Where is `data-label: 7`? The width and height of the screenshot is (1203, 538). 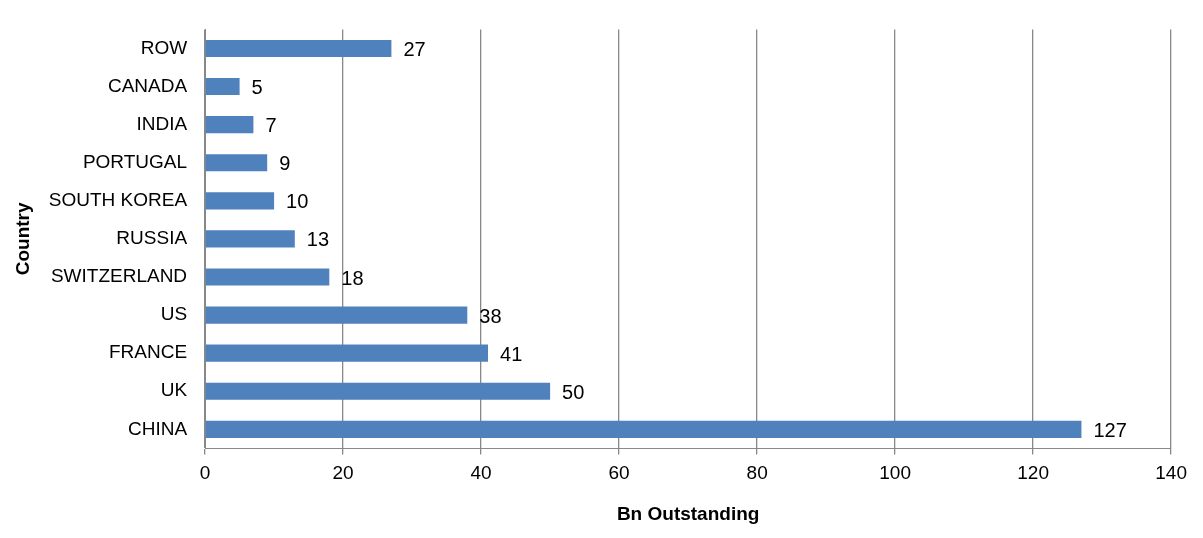
data-label: 7 is located at coordinates (271, 125).